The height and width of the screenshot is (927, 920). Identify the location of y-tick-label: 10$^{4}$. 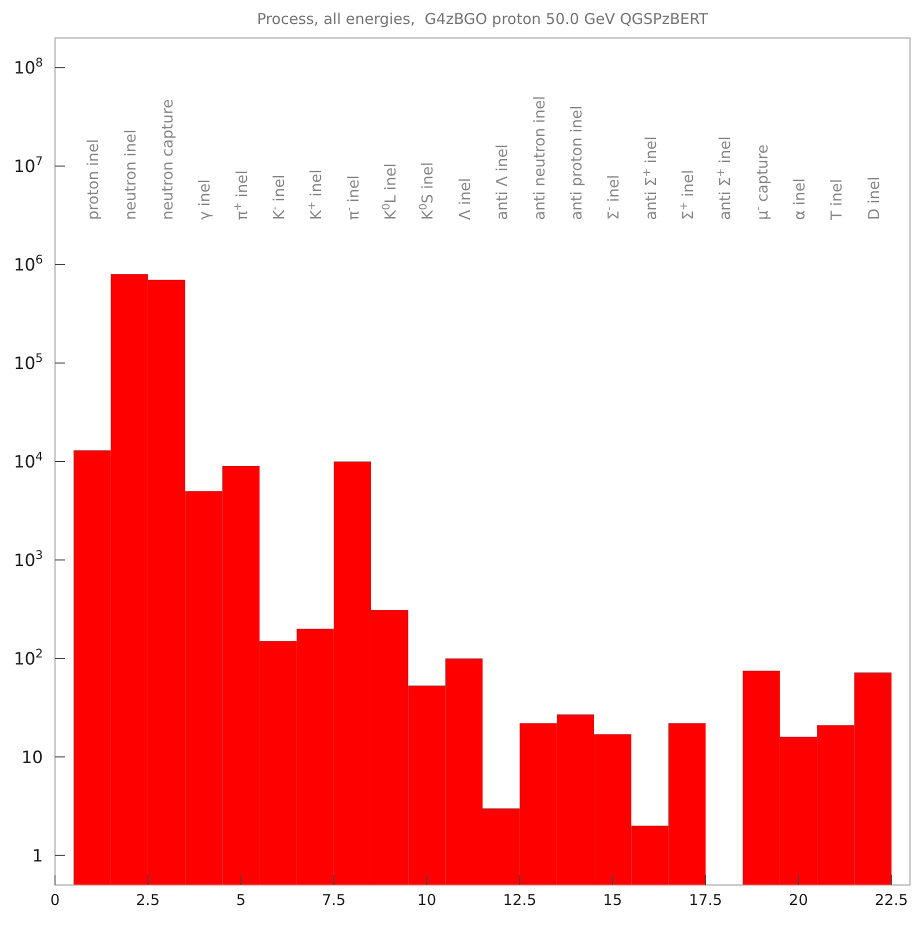
(28, 461).